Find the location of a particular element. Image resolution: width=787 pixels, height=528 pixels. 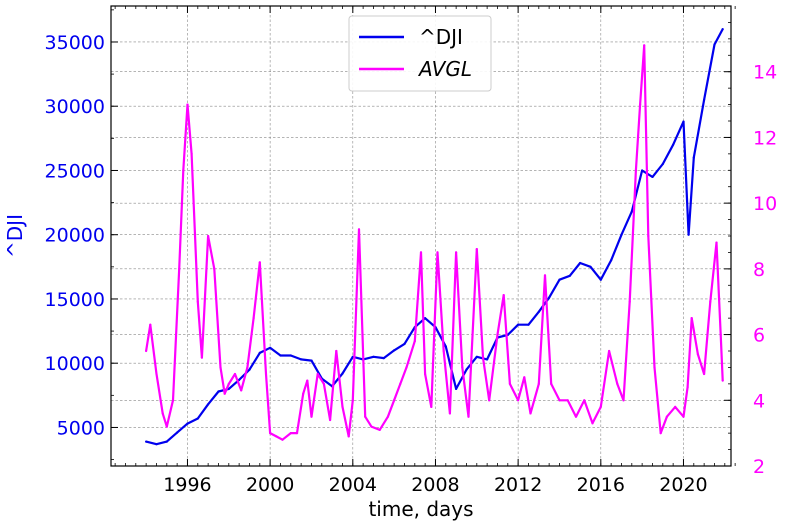

left-y-tick-label: 15000 is located at coordinates (75, 300).